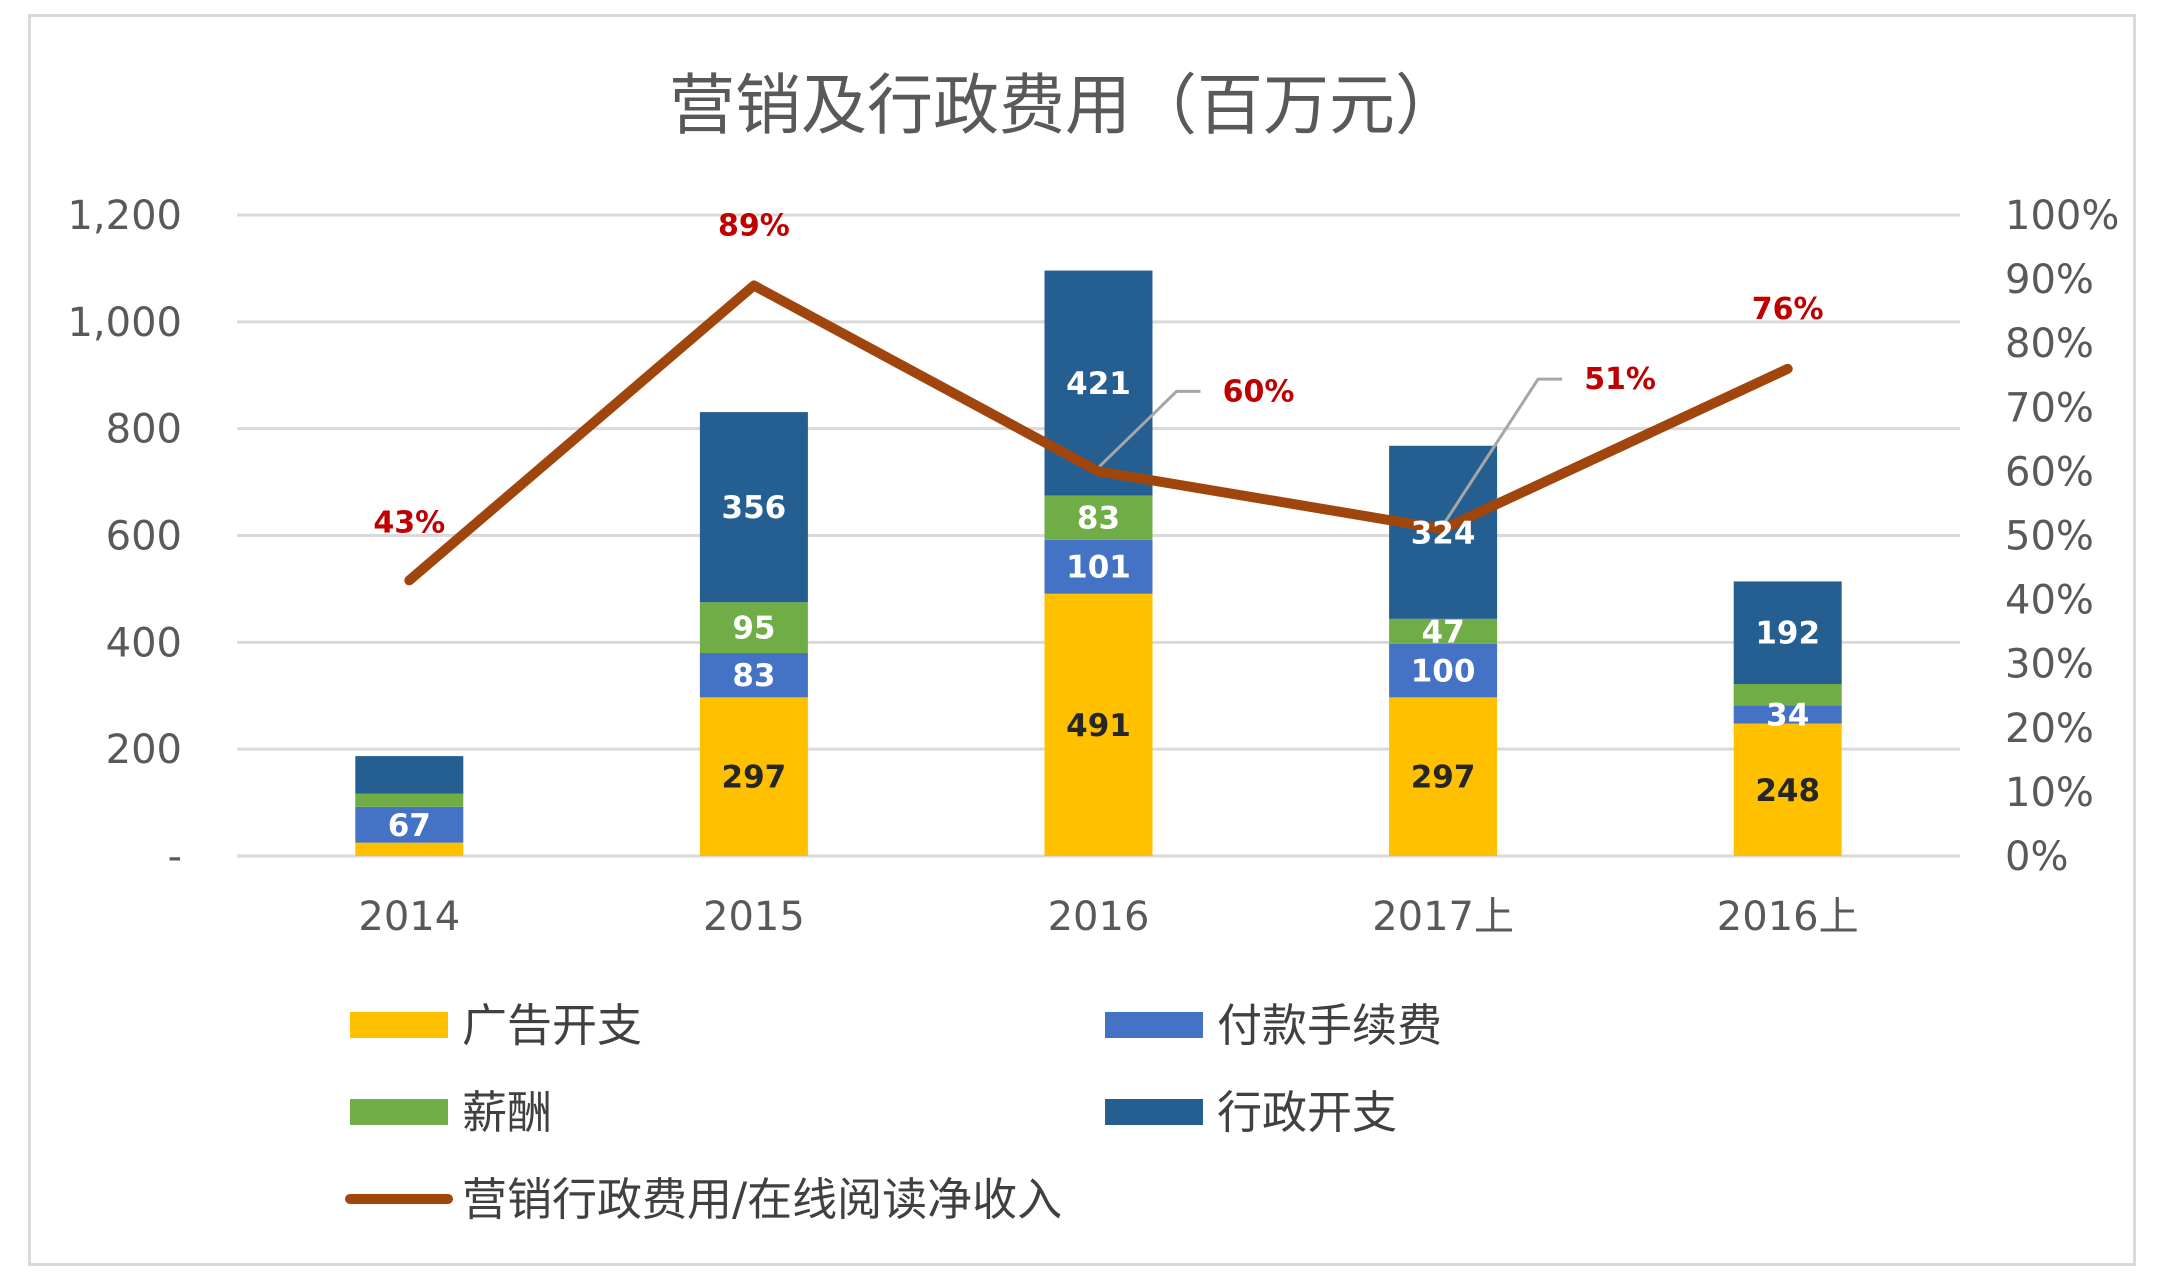 The width and height of the screenshot is (2171, 1286). What do you see at coordinates (2049, 280) in the screenshot?
I see `right-tick-label: 90%` at bounding box center [2049, 280].